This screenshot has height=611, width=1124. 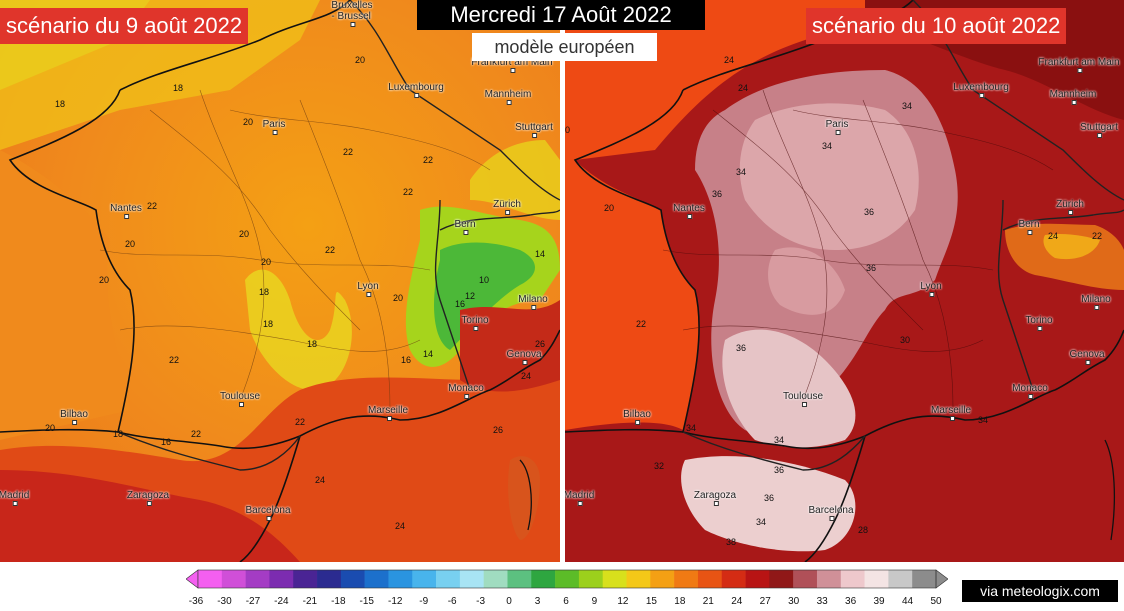 I want to click on legend-tick: 6, so click(x=566, y=601).